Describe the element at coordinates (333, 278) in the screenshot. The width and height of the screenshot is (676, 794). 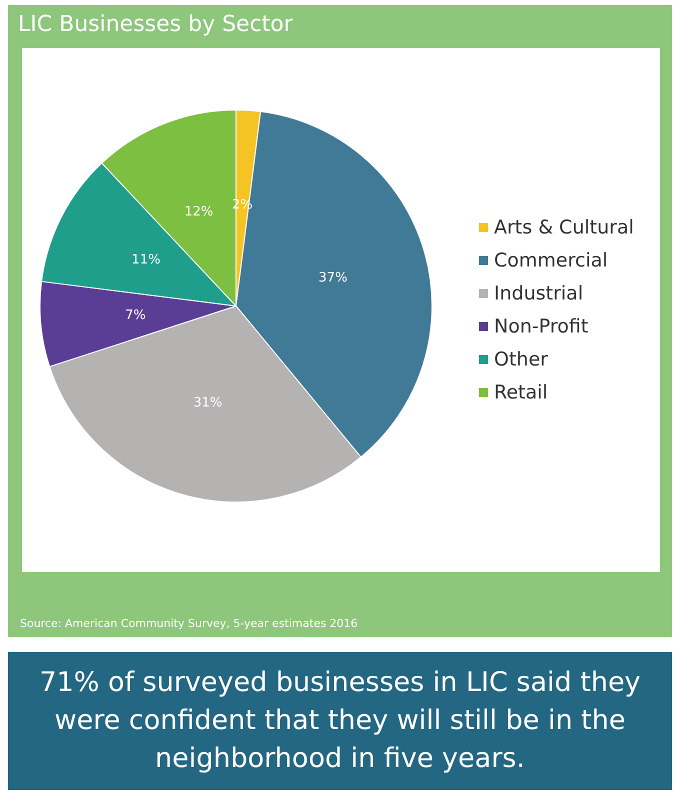
I see `data-label: 37%` at that location.